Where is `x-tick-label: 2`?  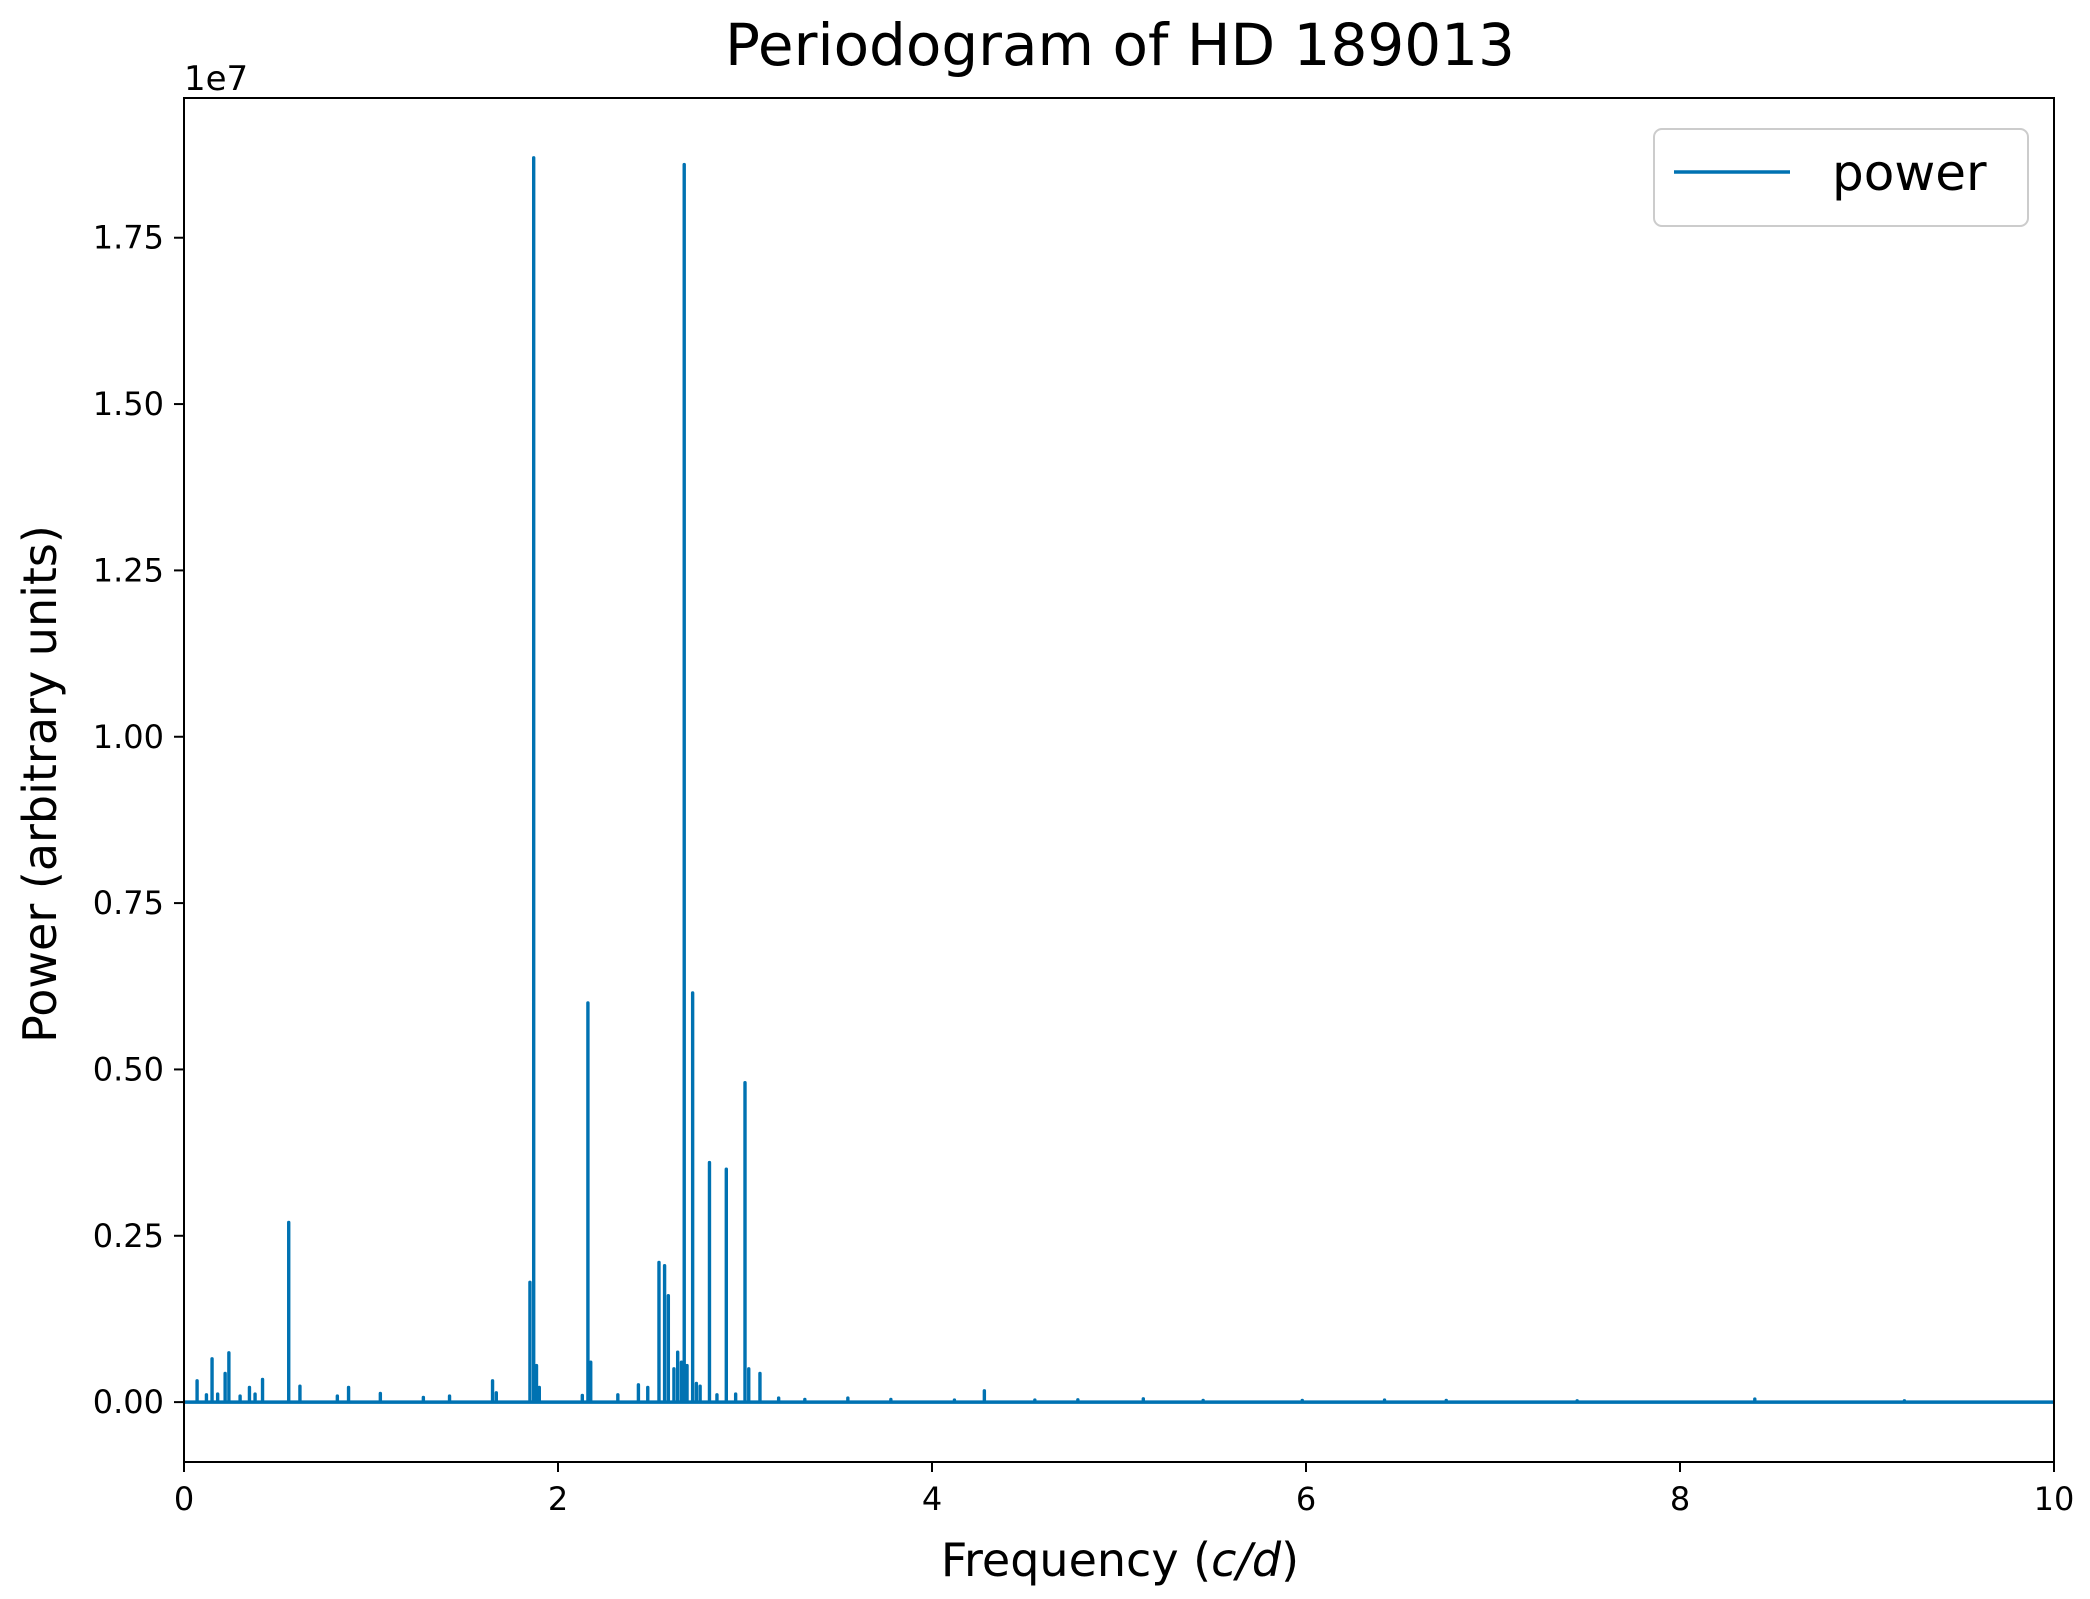
x-tick-label: 2 is located at coordinates (558, 1499).